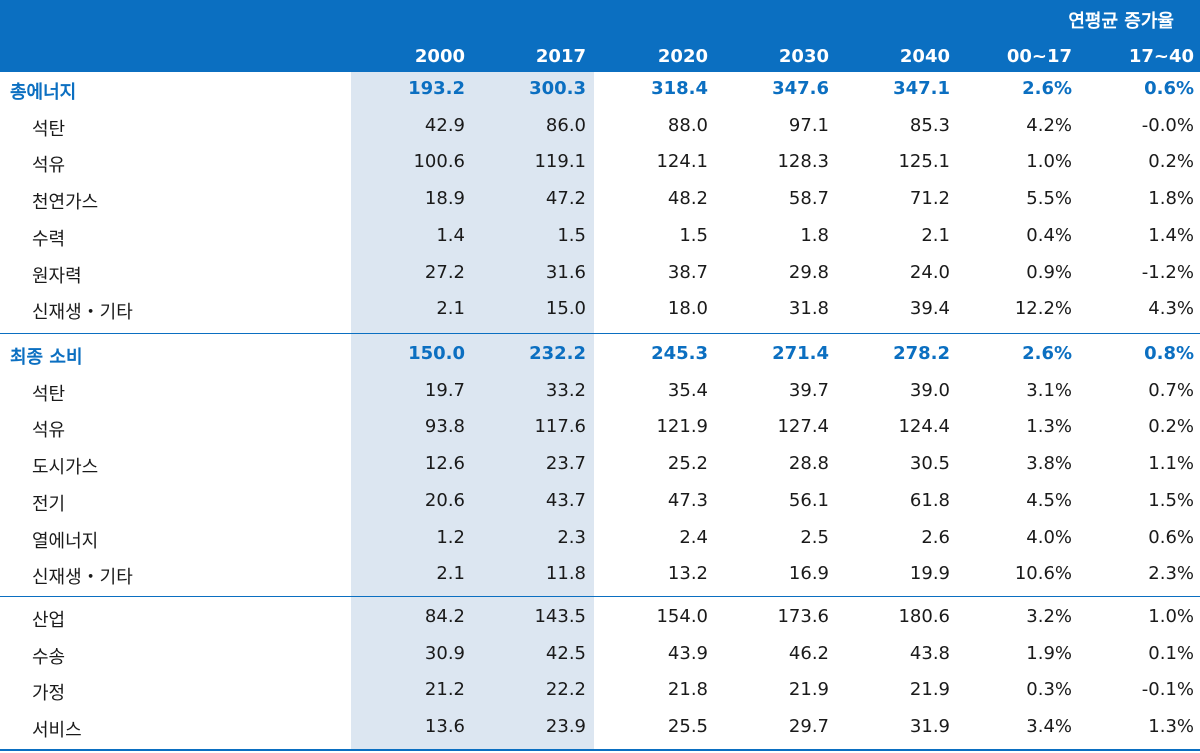 The width and height of the screenshot is (1200, 753). Describe the element at coordinates (436, 353) in the screenshot. I see `table-cell: 150.0` at that location.